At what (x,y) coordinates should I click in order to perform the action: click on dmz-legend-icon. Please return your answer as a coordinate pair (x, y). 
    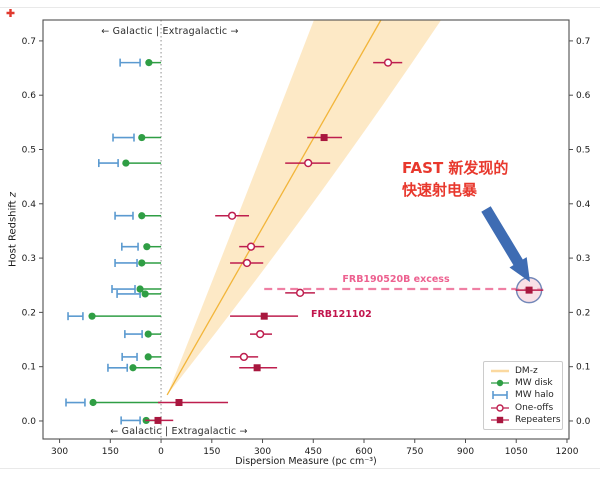
    Looking at the image, I should click on (500, 371).